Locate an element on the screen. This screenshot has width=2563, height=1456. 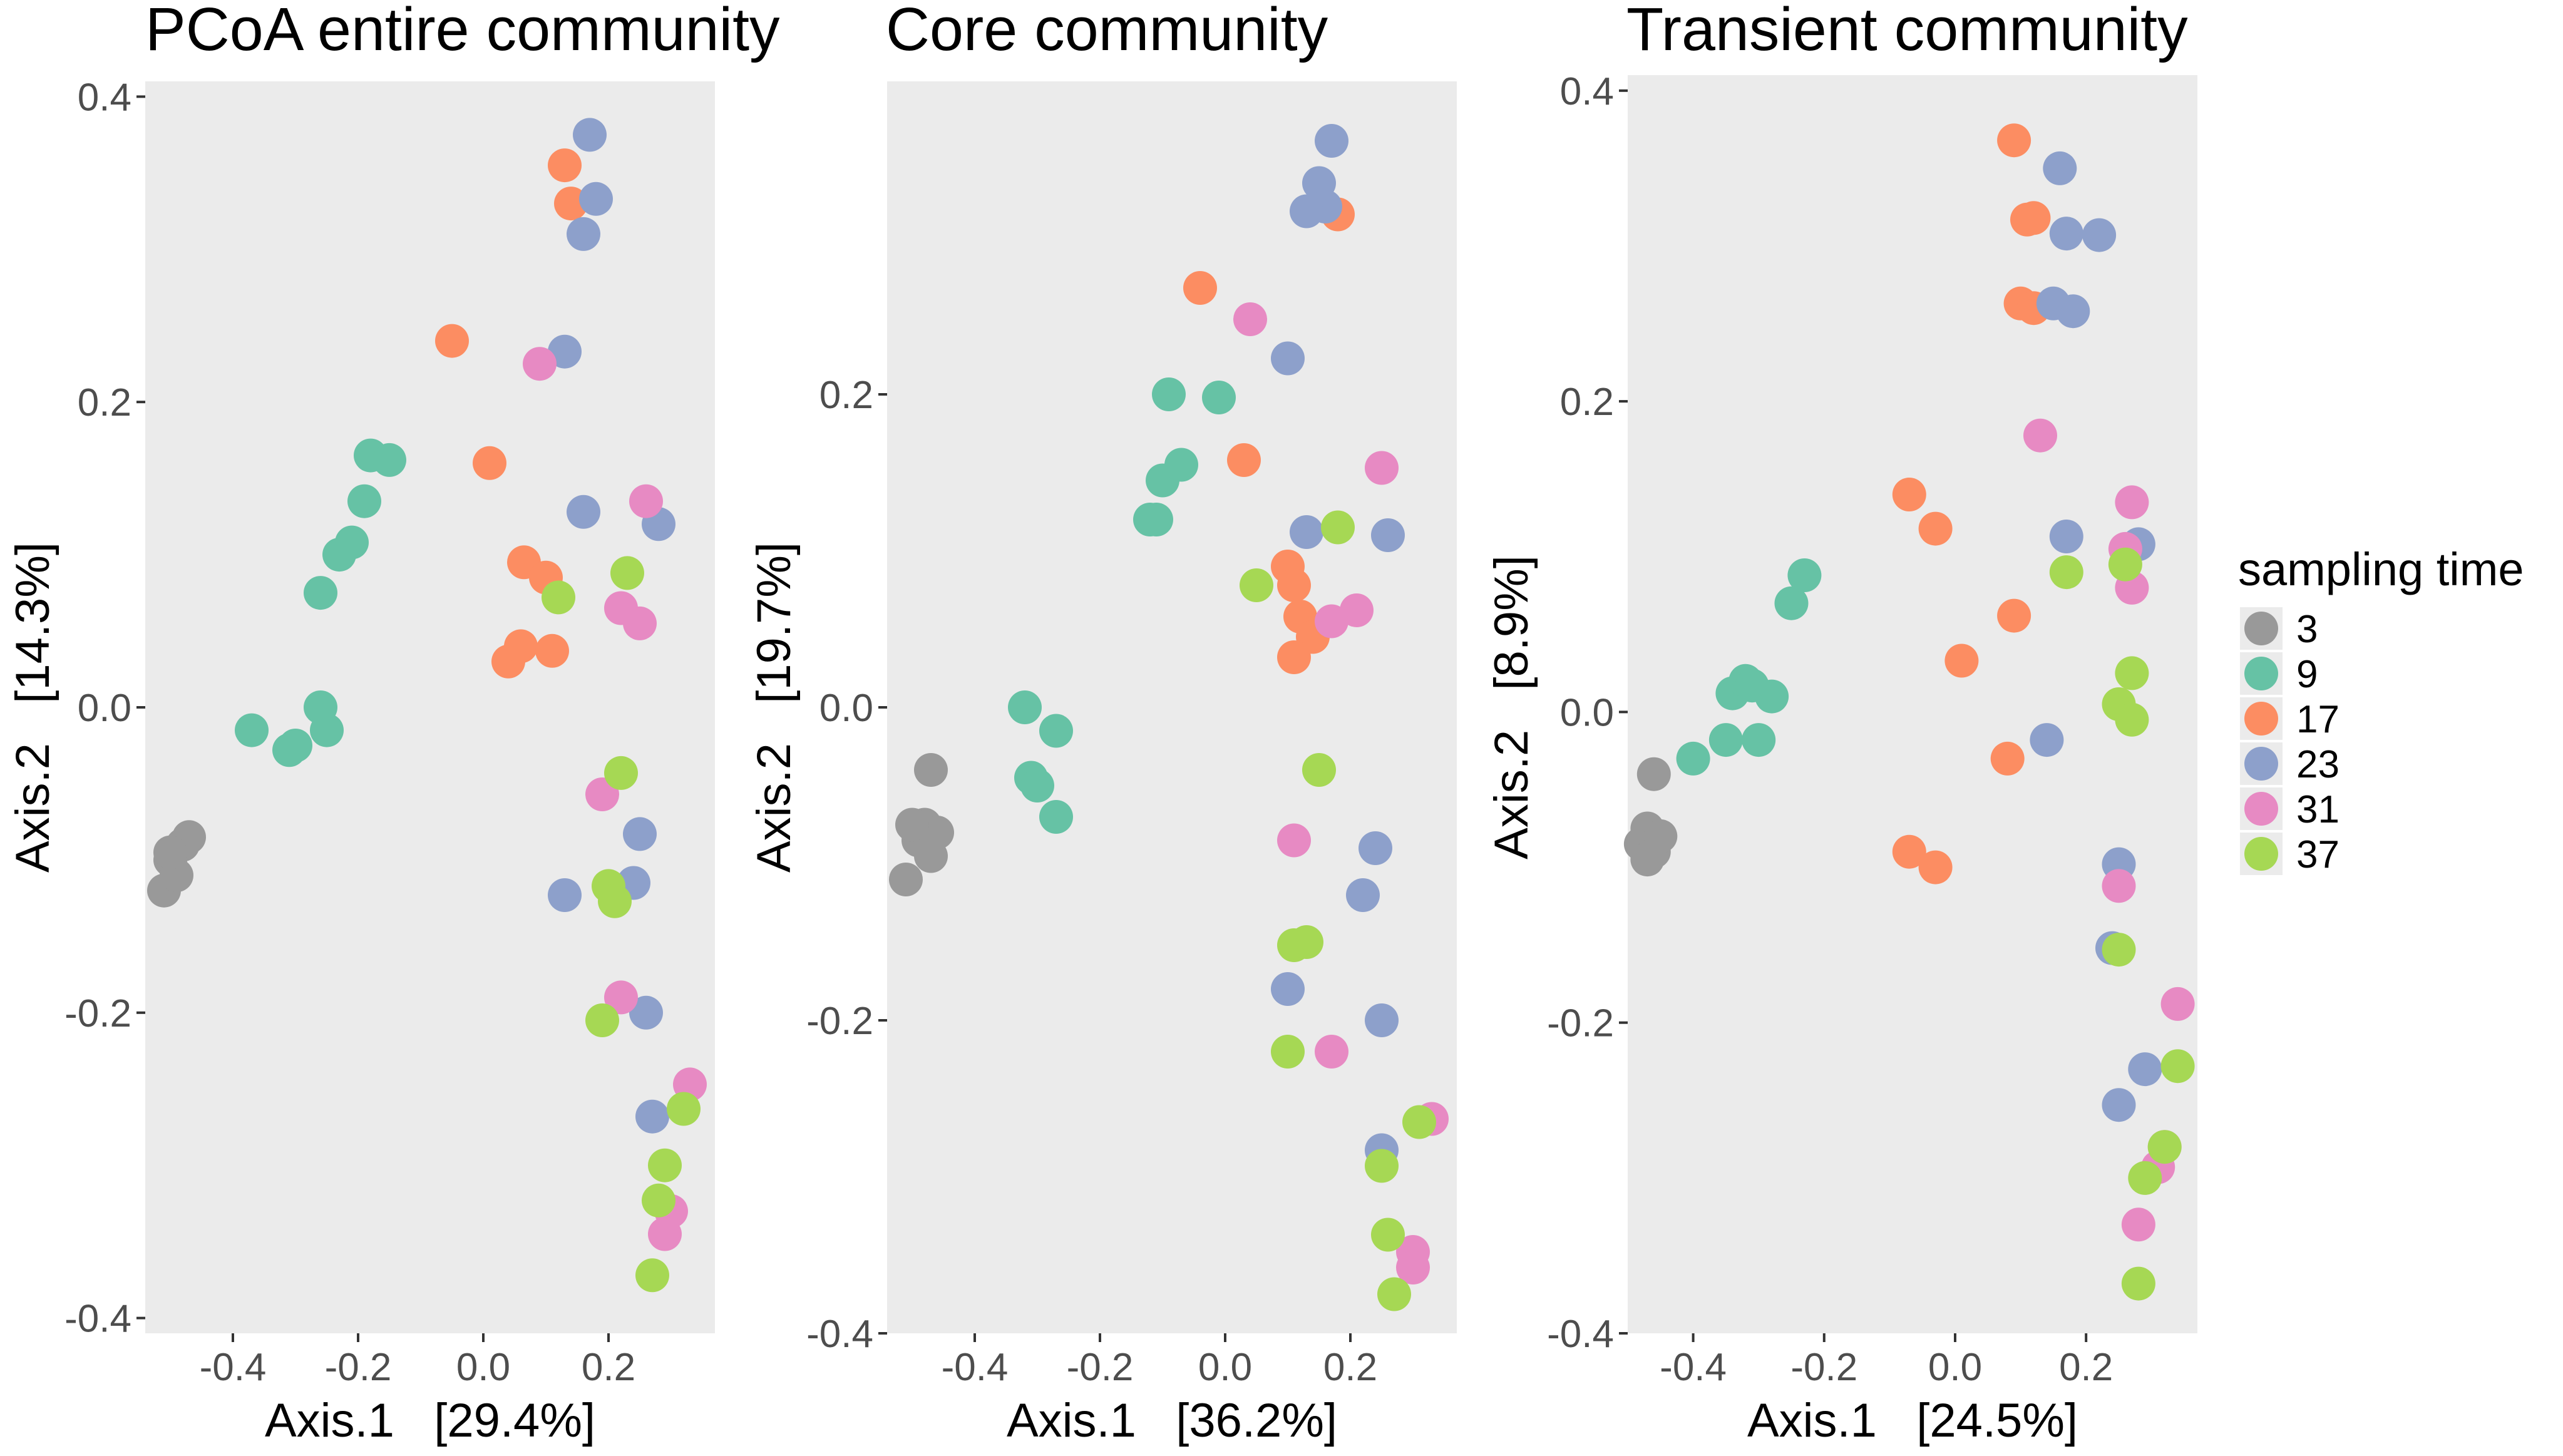
legend-item-17: 17 is located at coordinates (2290, 719).